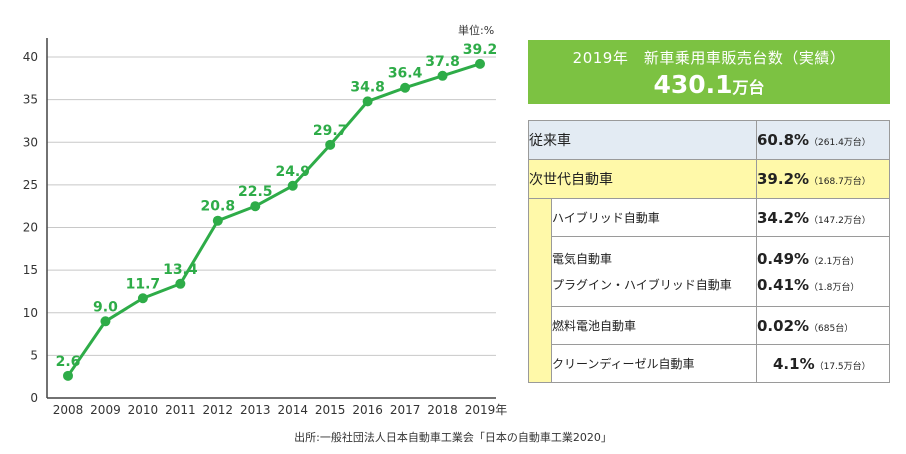 The width and height of the screenshot is (906, 454). I want to click on data-label-5: 22.5, so click(255, 192).